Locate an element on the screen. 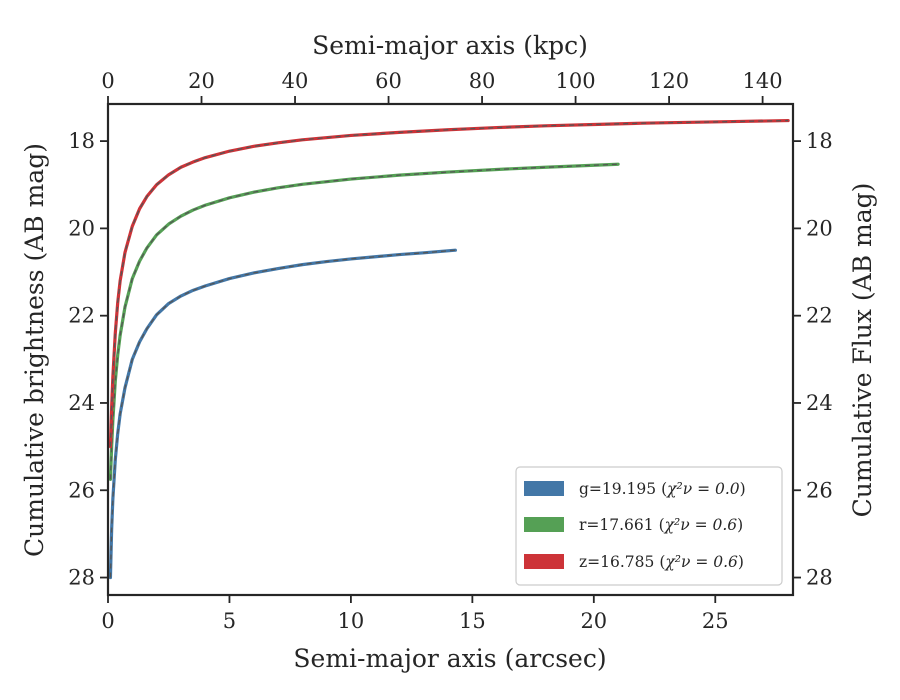 The width and height of the screenshot is (900, 700). y-tick-label: 18 is located at coordinates (81, 141).